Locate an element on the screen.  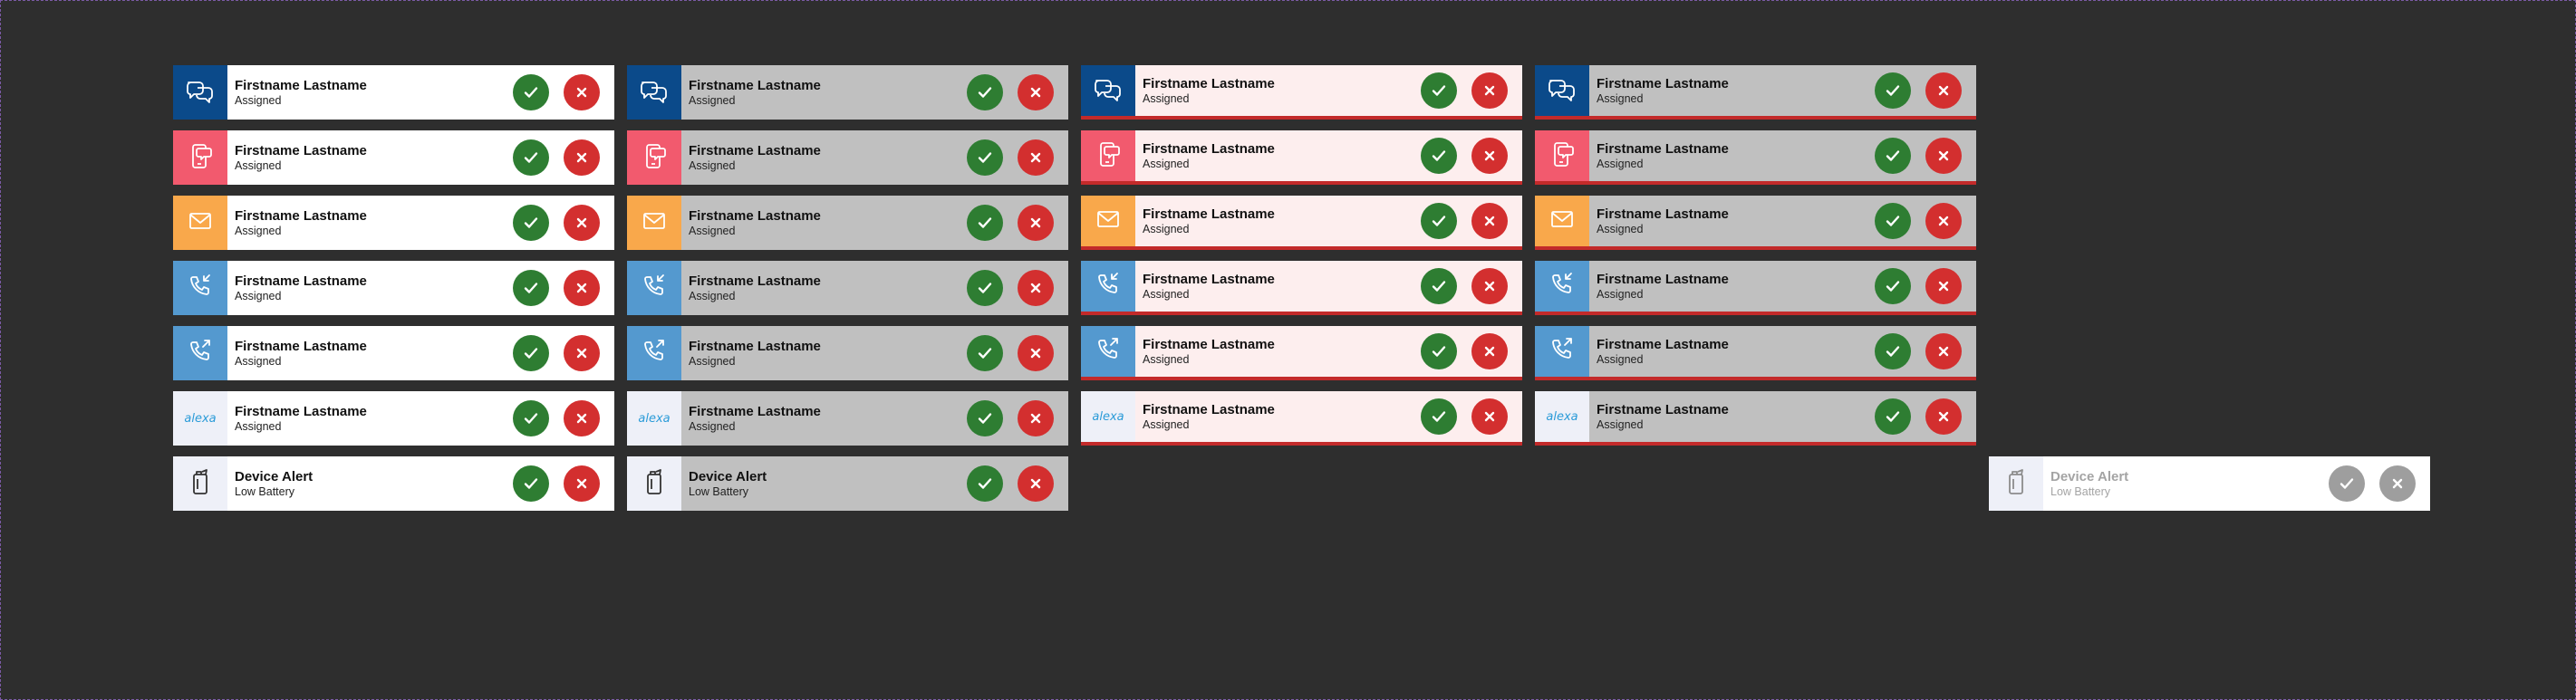
notification-card-selected-alexa: alexa Firstname Lastname Assigned is located at coordinates (847, 418).